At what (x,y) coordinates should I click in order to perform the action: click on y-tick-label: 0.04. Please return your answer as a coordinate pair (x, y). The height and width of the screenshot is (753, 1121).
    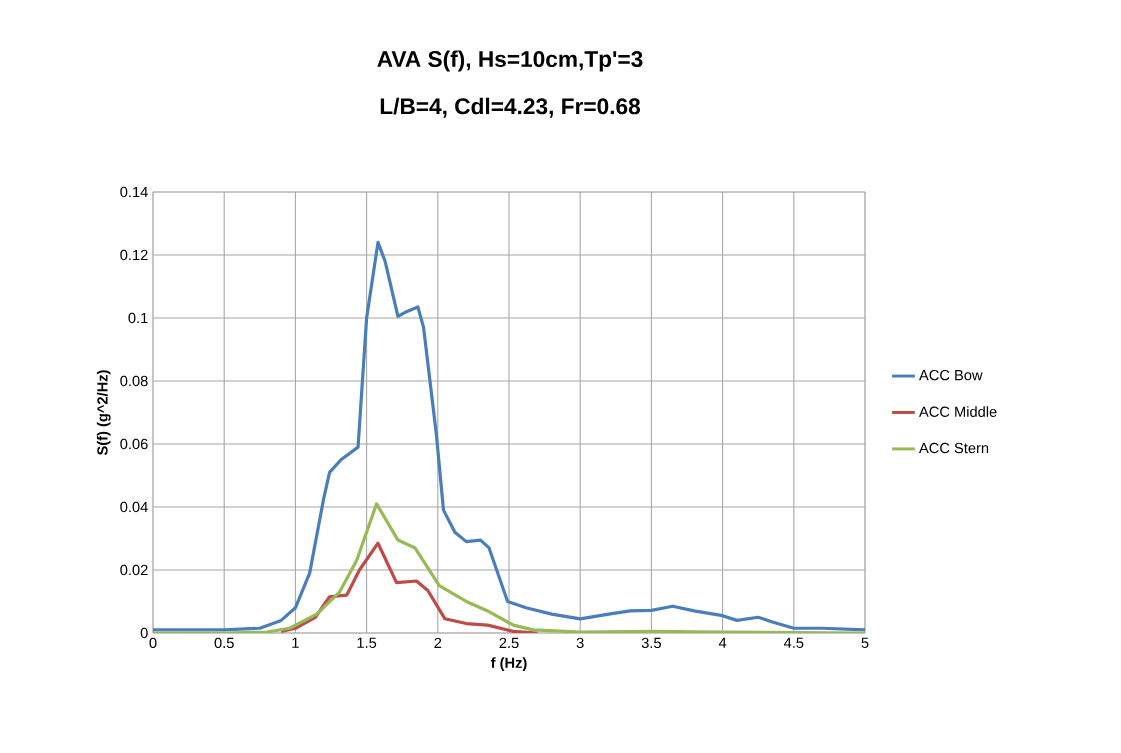
    Looking at the image, I should click on (134, 507).